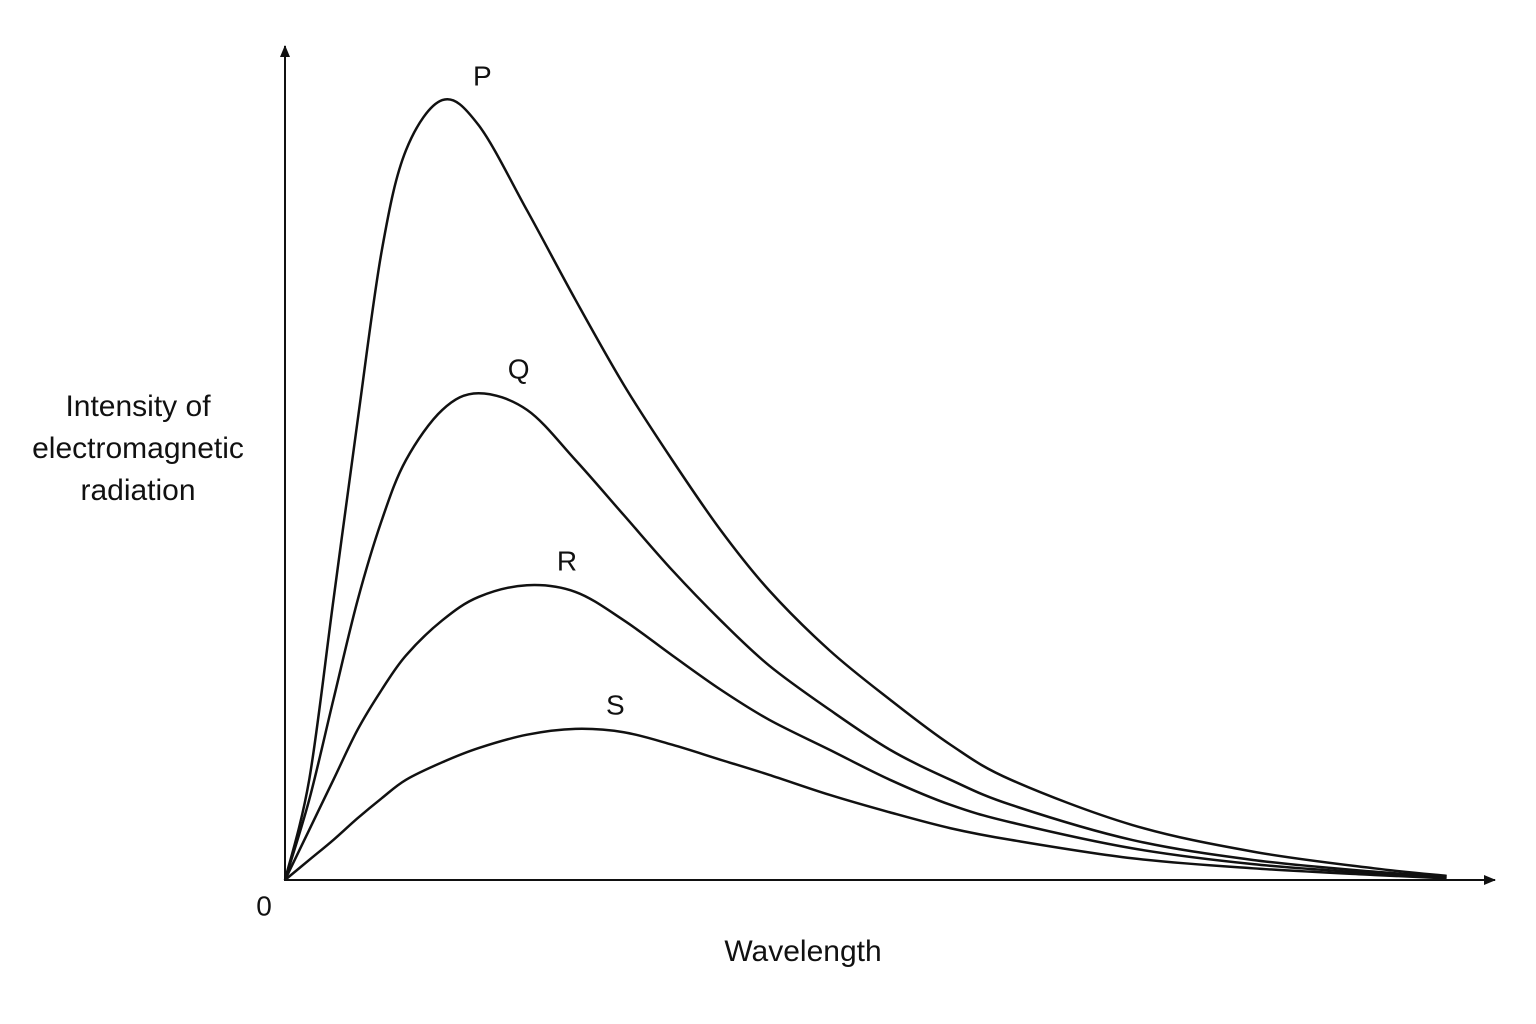 This screenshot has height=1024, width=1536. I want to click on curve, so click(865, 804).